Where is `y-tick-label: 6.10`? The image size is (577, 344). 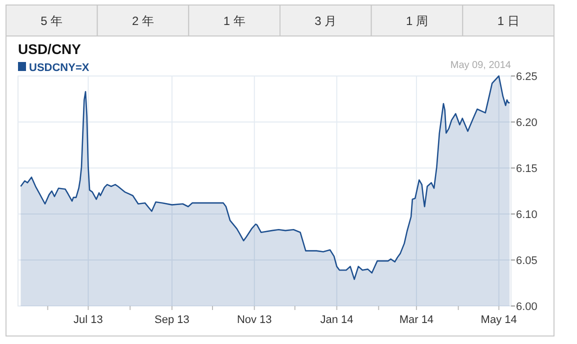
y-tick-label: 6.10 is located at coordinates (527, 215).